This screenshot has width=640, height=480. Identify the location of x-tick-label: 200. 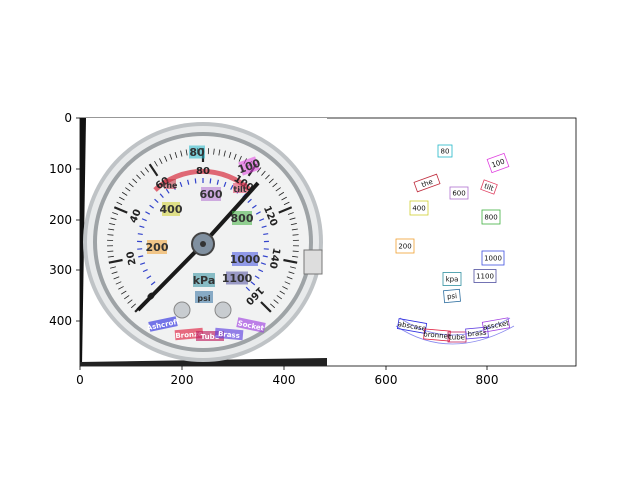
(182, 380).